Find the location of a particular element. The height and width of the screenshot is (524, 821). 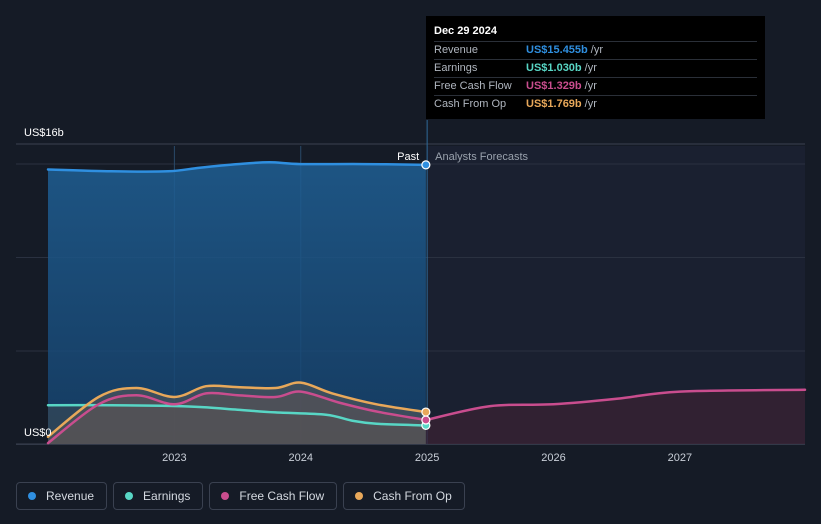

tooltip-label: Cash From Op is located at coordinates (470, 104).